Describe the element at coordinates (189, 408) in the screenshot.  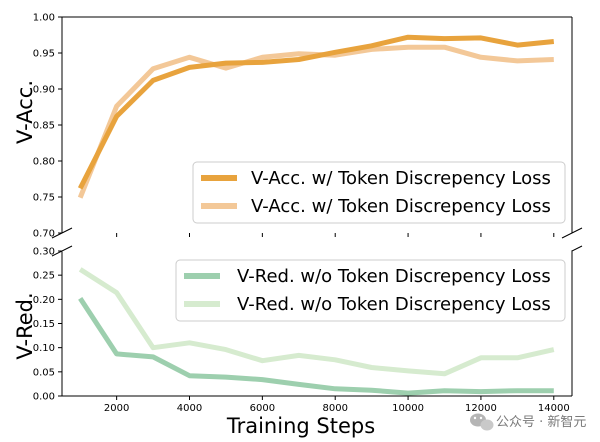
I see `x-tick-label-1: 4000` at that location.